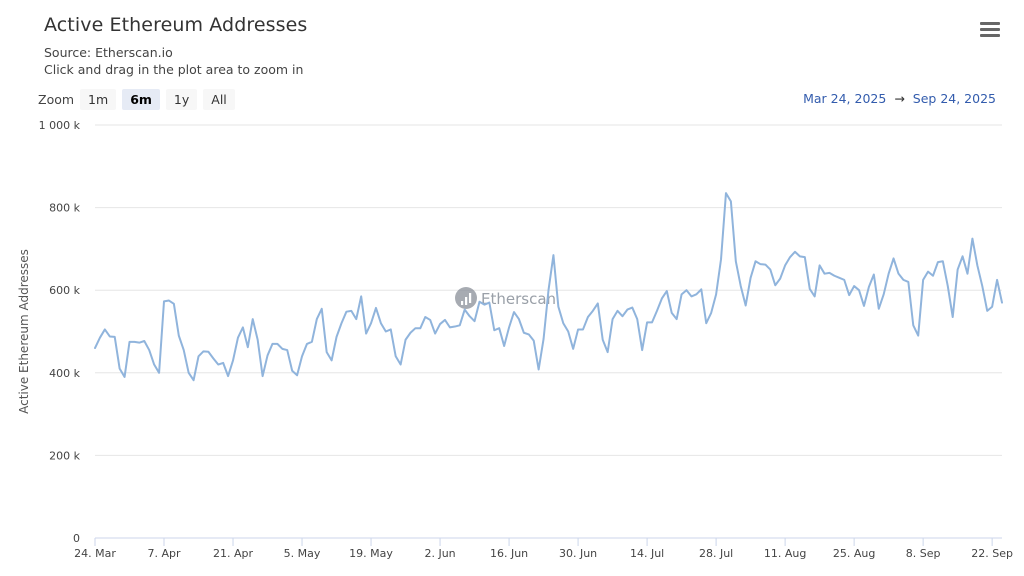 The width and height of the screenshot is (1024, 576). What do you see at coordinates (509, 553) in the screenshot?
I see `x-tick-label: 16. Jun` at bounding box center [509, 553].